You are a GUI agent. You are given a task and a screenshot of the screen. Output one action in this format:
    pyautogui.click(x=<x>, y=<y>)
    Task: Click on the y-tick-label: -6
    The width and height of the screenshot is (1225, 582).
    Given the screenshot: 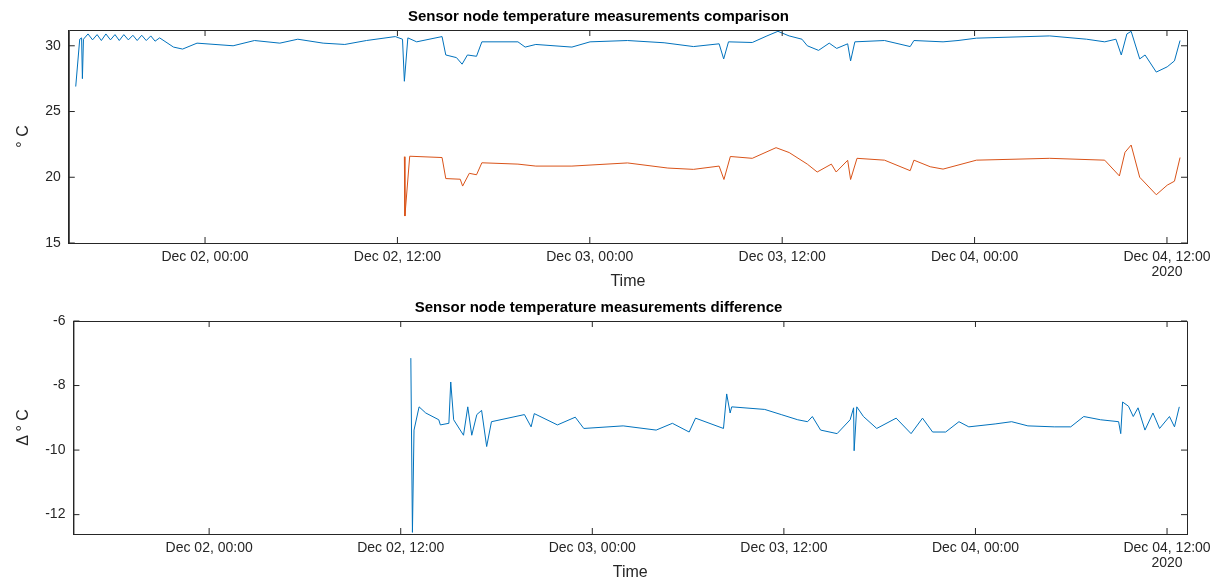 What is the action you would take?
    pyautogui.click(x=59, y=319)
    